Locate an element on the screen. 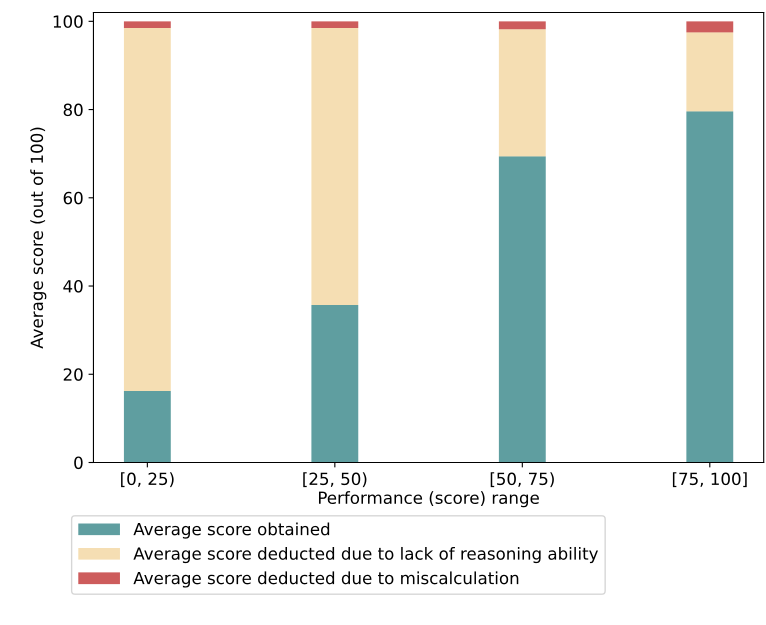  x-tick-label: [25, 50) is located at coordinates (334, 480).